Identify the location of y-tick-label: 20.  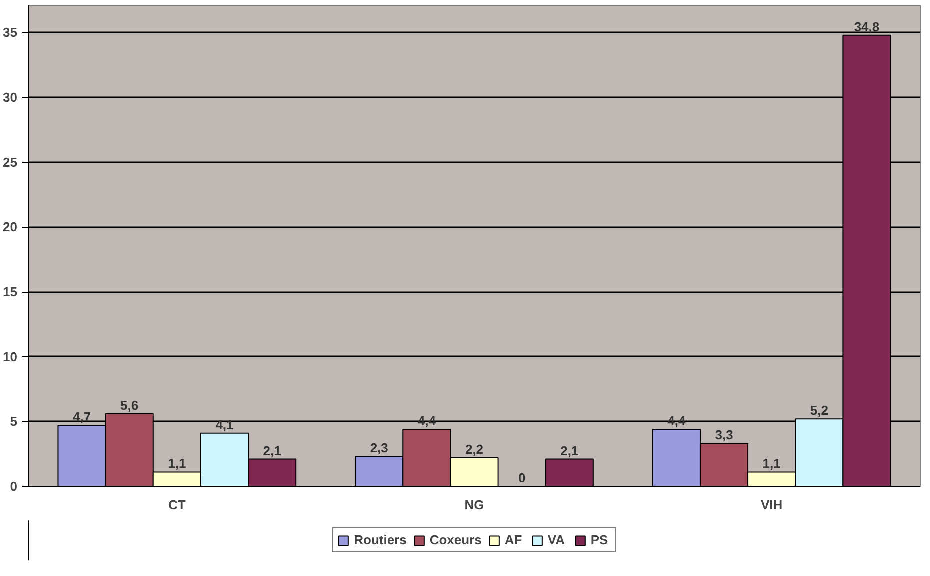
(10, 227).